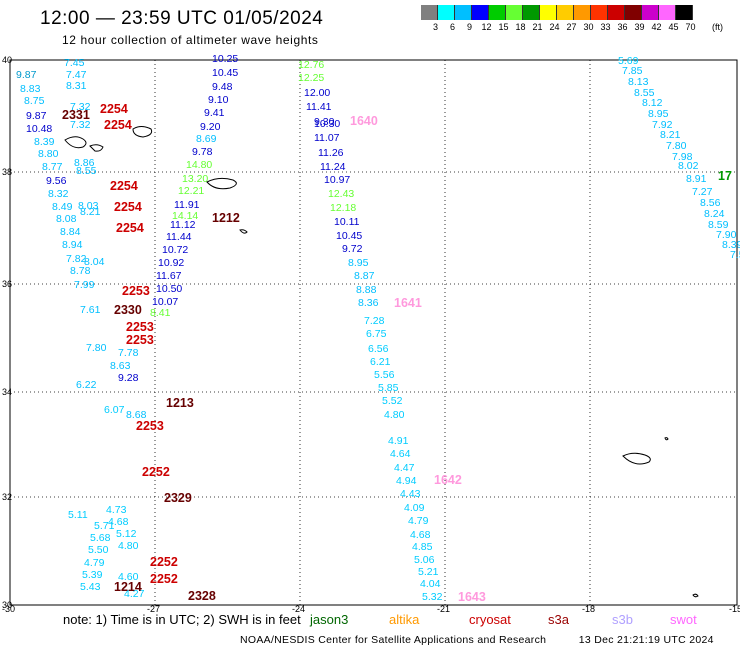 This screenshot has height=650, width=740. Describe the element at coordinates (628, 61) in the screenshot. I see `wave-height-value: 5.69` at that location.